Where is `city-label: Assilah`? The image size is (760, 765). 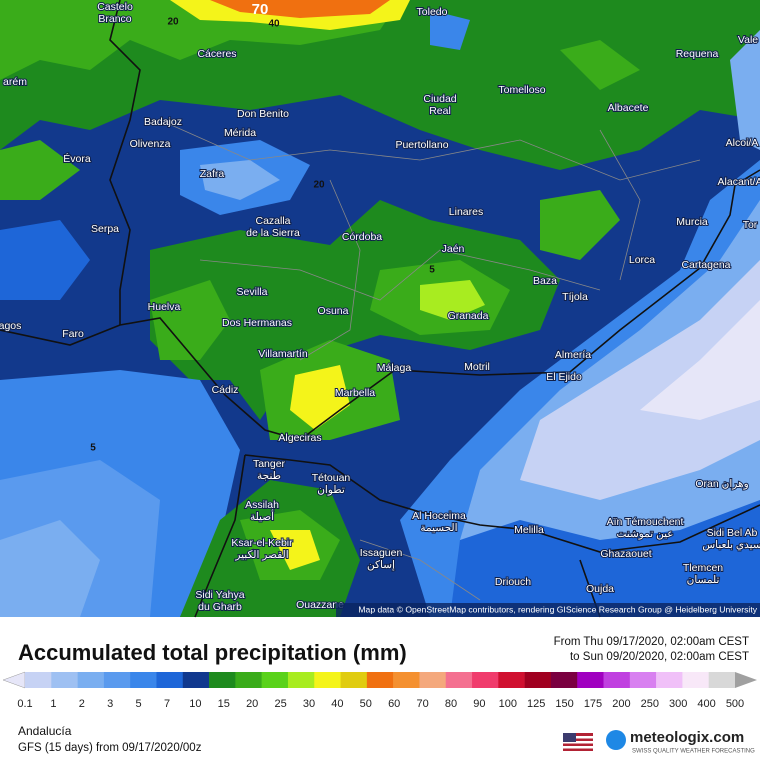
city-label: Assilah is located at coordinates (262, 505).